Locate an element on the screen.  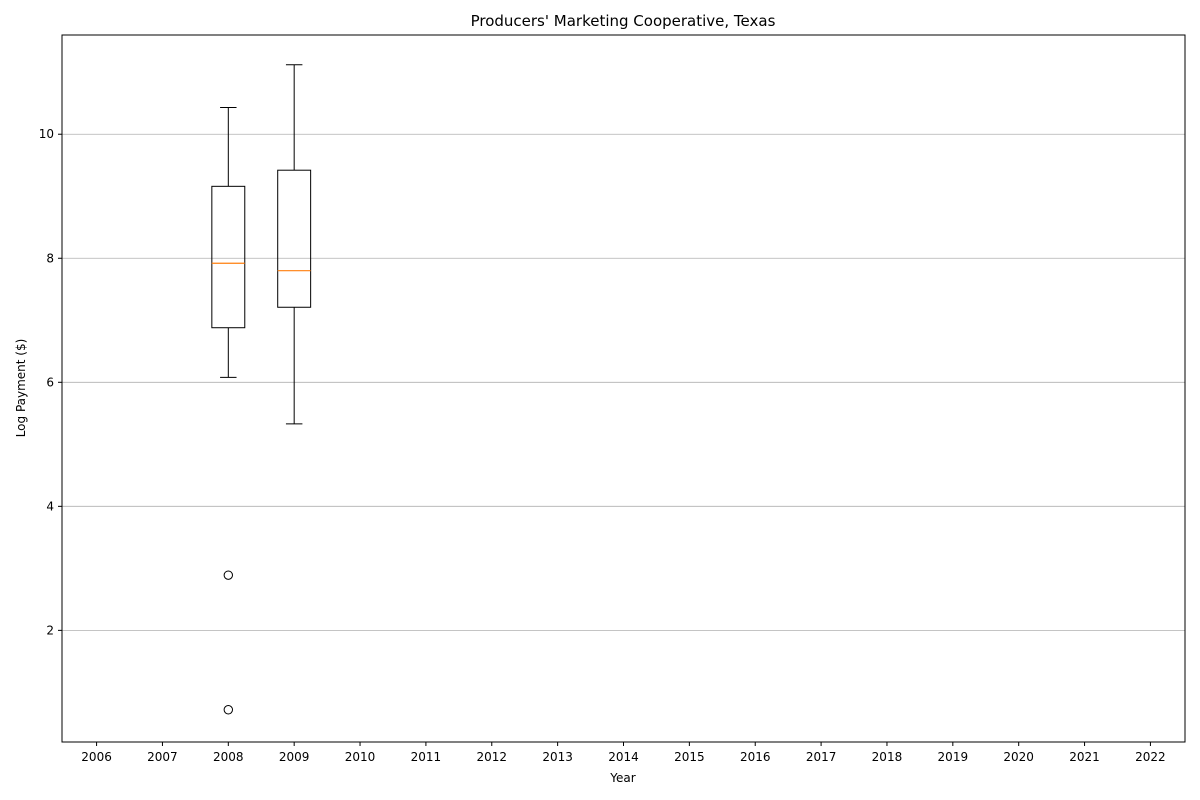
x-tick-label: 2015 is located at coordinates (689, 757).